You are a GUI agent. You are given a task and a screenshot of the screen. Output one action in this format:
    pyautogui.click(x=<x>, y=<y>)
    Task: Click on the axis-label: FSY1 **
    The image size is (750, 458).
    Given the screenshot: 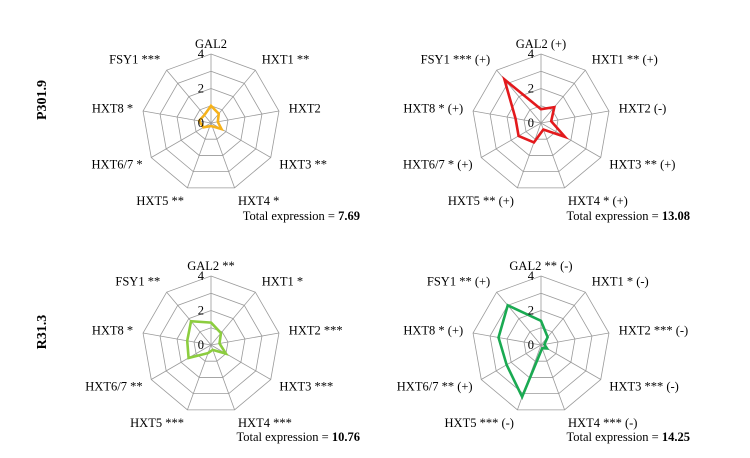 What is the action you would take?
    pyautogui.click(x=137, y=281)
    